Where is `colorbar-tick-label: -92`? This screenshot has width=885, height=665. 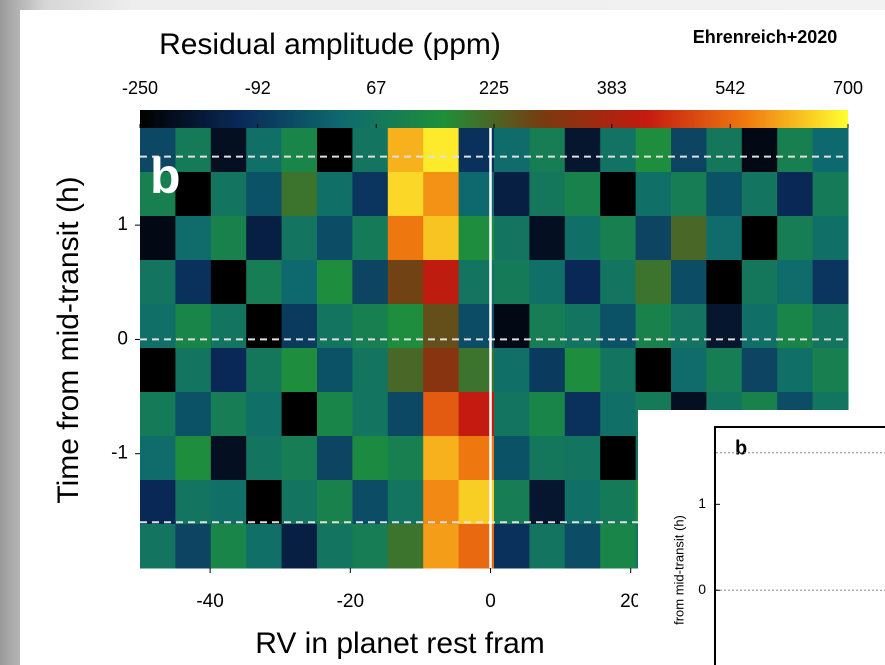 colorbar-tick-label: -92 is located at coordinates (258, 88).